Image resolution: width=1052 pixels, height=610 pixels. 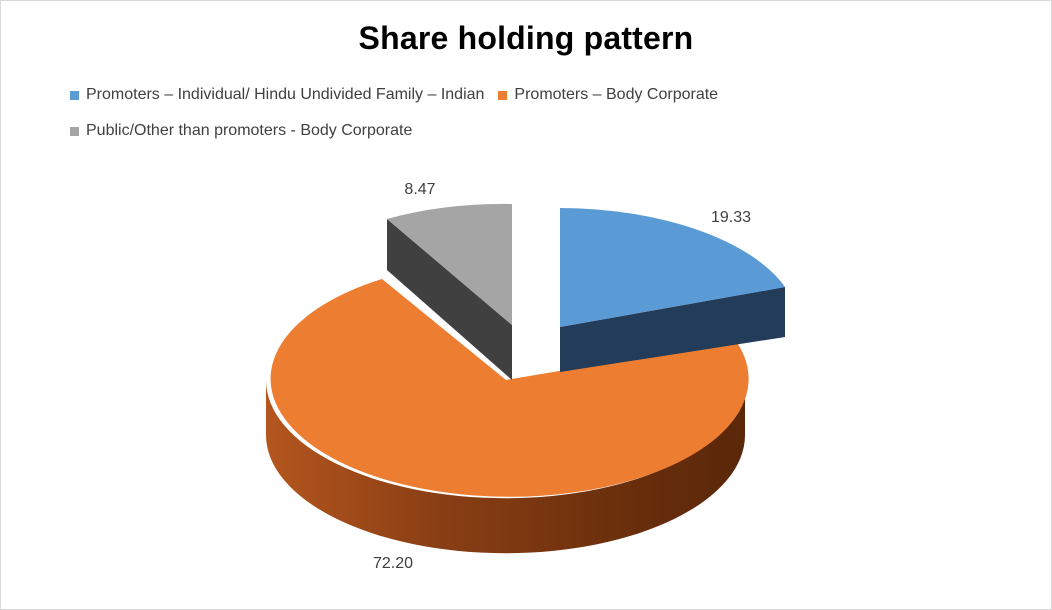 I want to click on legend-swatch-public-body-corporate, so click(x=74, y=131).